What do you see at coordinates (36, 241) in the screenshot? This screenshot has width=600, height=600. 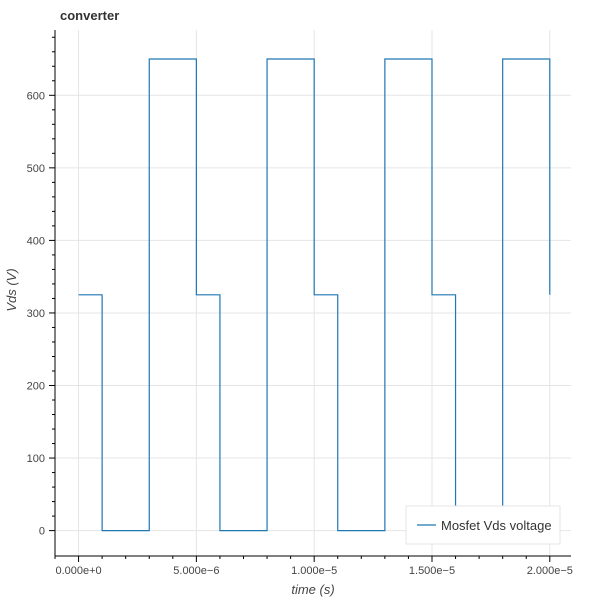 I see `y-tick-label: 400` at bounding box center [36, 241].